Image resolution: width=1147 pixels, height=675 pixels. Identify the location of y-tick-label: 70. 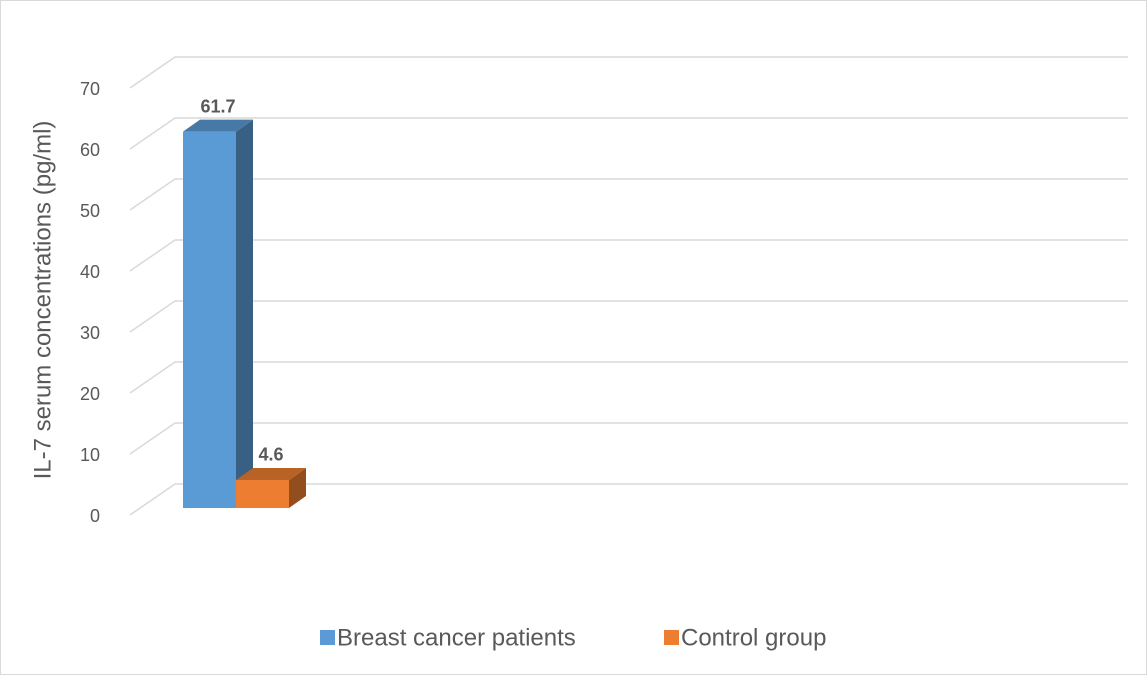
(90, 89).